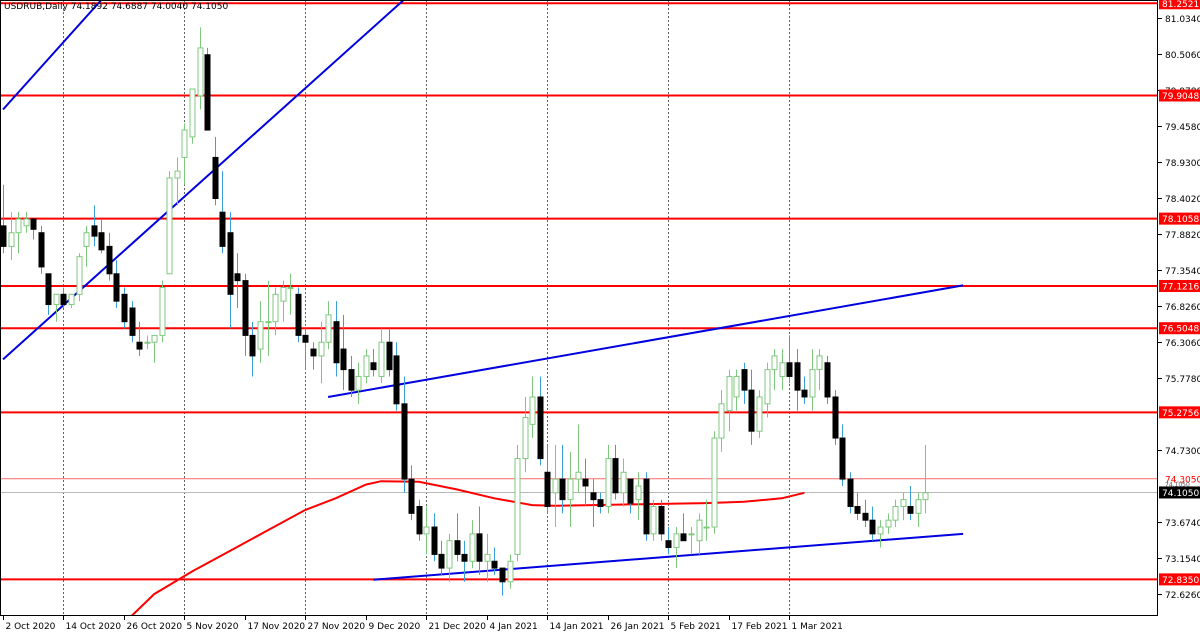 This screenshot has width=1200, height=636. What do you see at coordinates (760, 627) in the screenshot?
I see `x-tick-label: 17 Feb 2021` at bounding box center [760, 627].